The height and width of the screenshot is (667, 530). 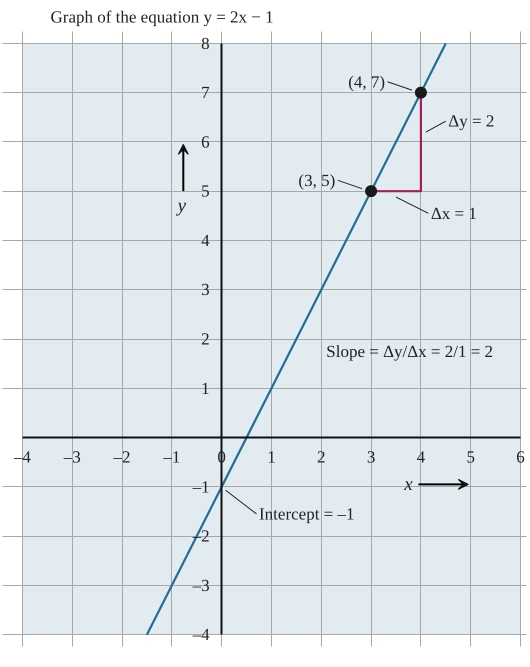 I want to click on y-tick-label: 4, so click(x=205, y=240).